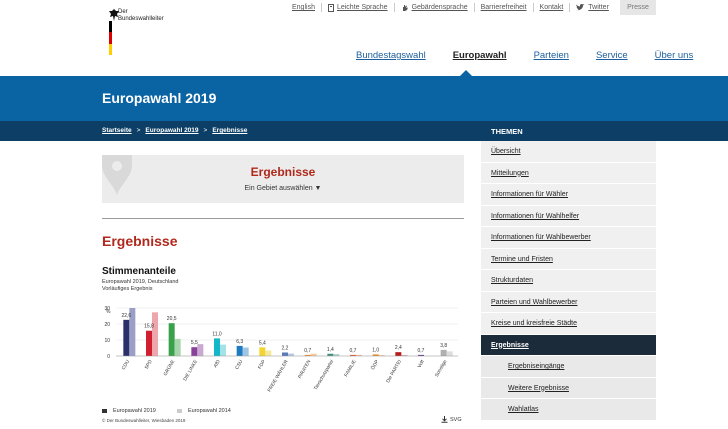 The height and width of the screenshot is (429, 728). I want to click on data-label: 1,4, so click(330, 350).